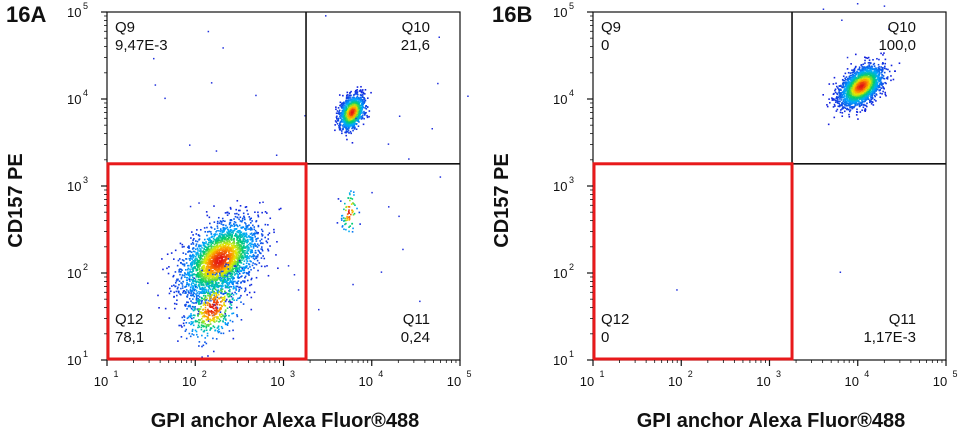  I want to click on quadrant-percentage: 0,24, so click(415, 337).